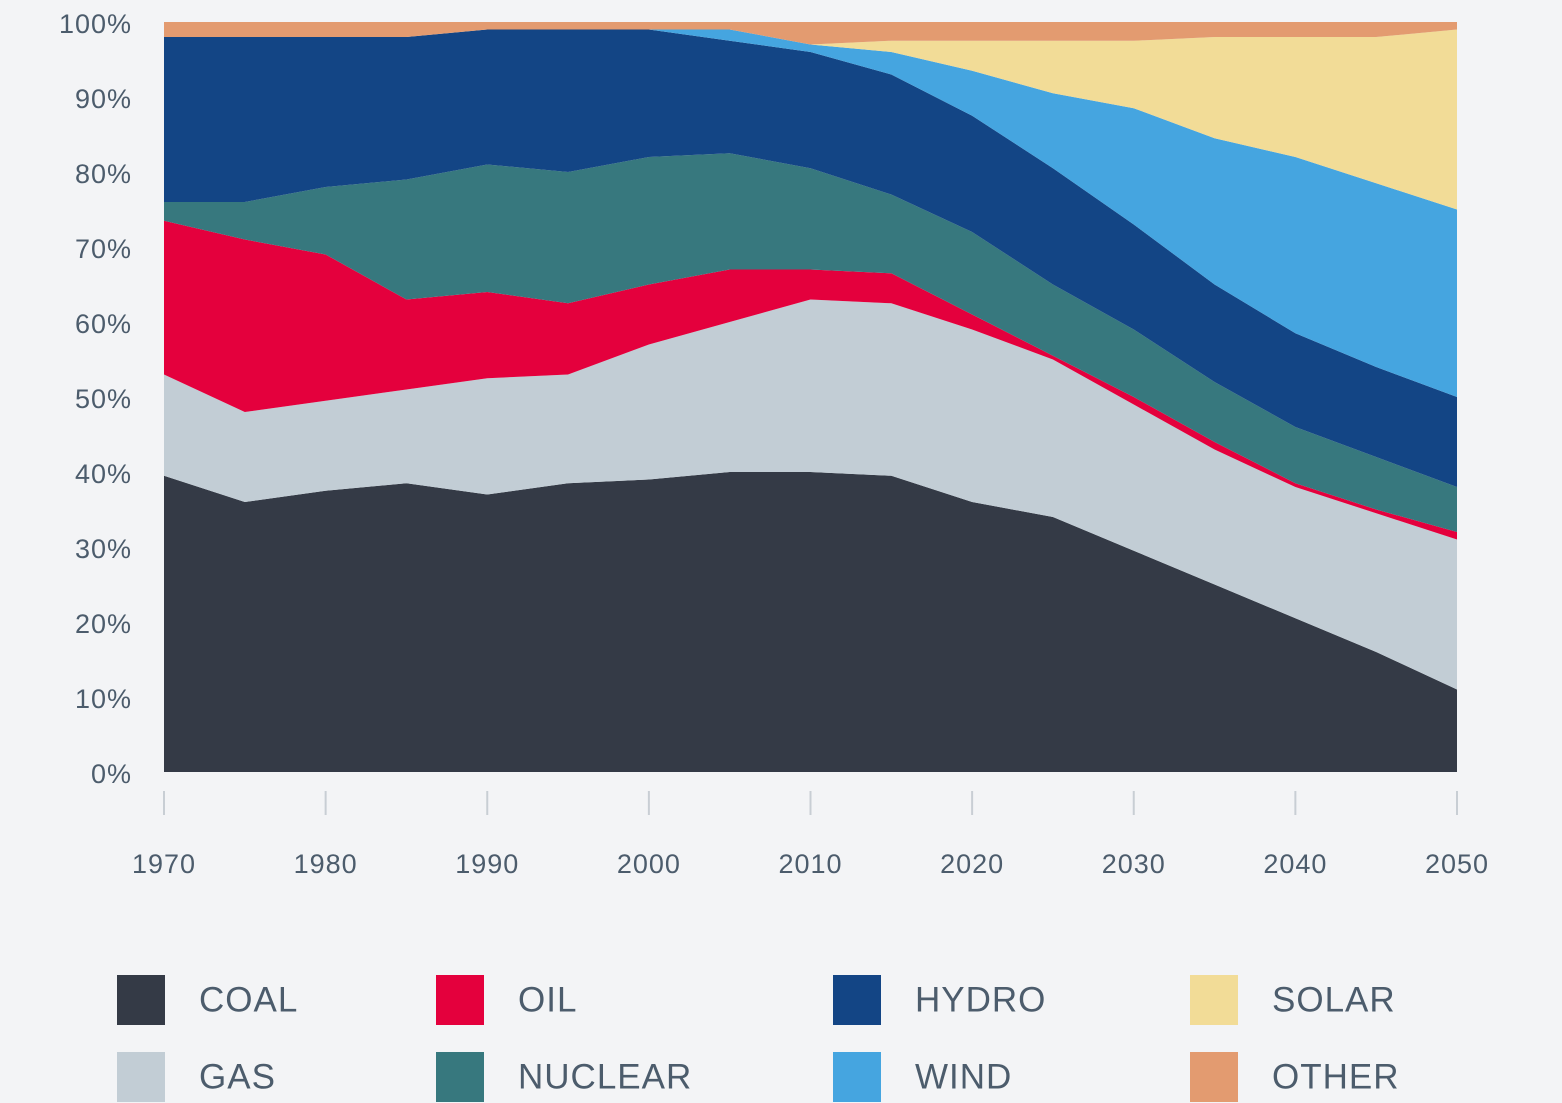 The image size is (1562, 1103). I want to click on legend-label: SOLAR, so click(1334, 999).